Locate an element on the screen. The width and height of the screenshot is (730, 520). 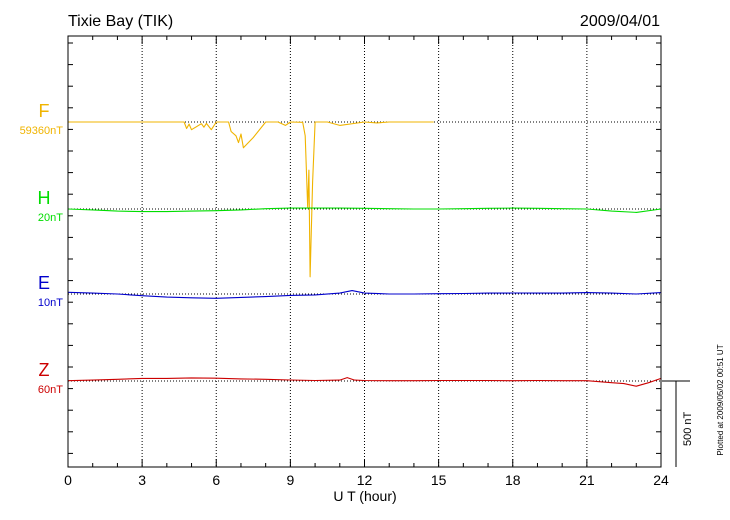
series-scale-Z: 60nT is located at coordinates (50, 390).